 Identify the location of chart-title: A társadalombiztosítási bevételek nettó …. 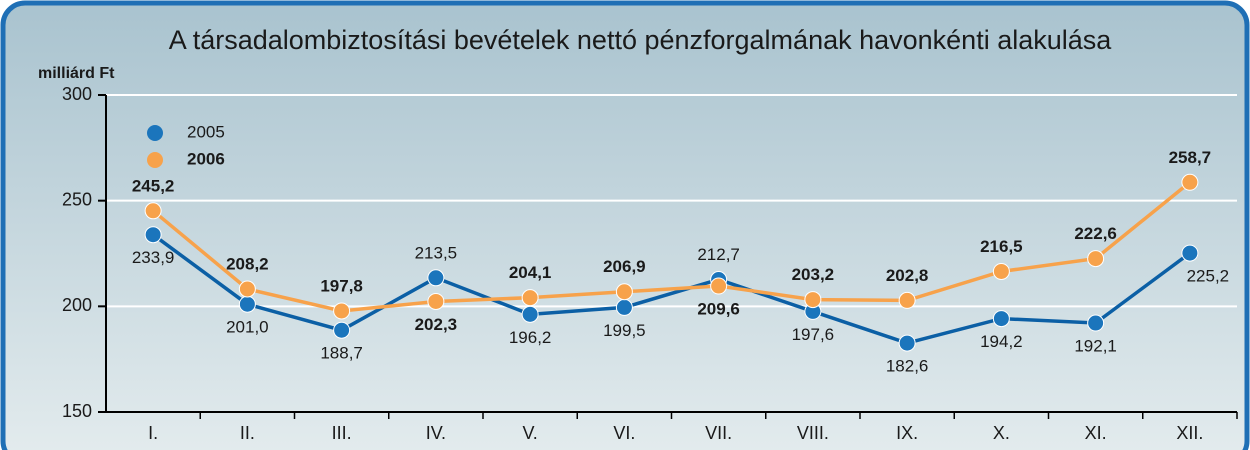
(641, 40).